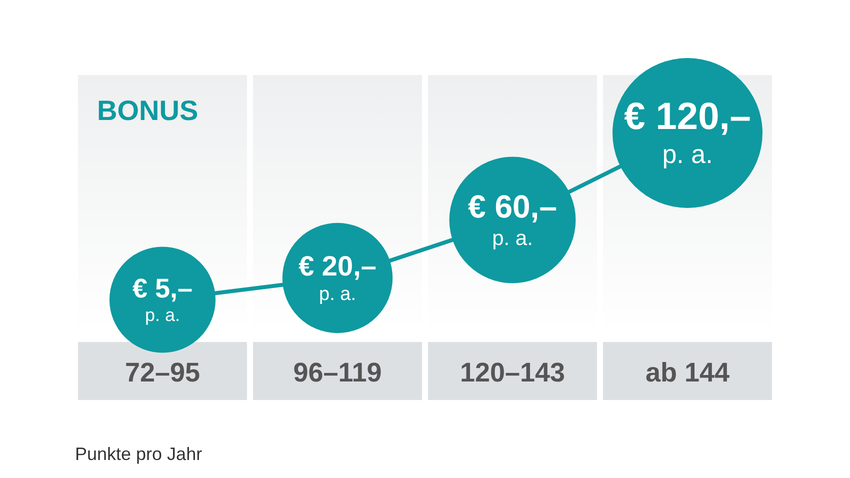 The image size is (850, 478). I want to click on x-tick-label: 72–95, so click(162, 373).